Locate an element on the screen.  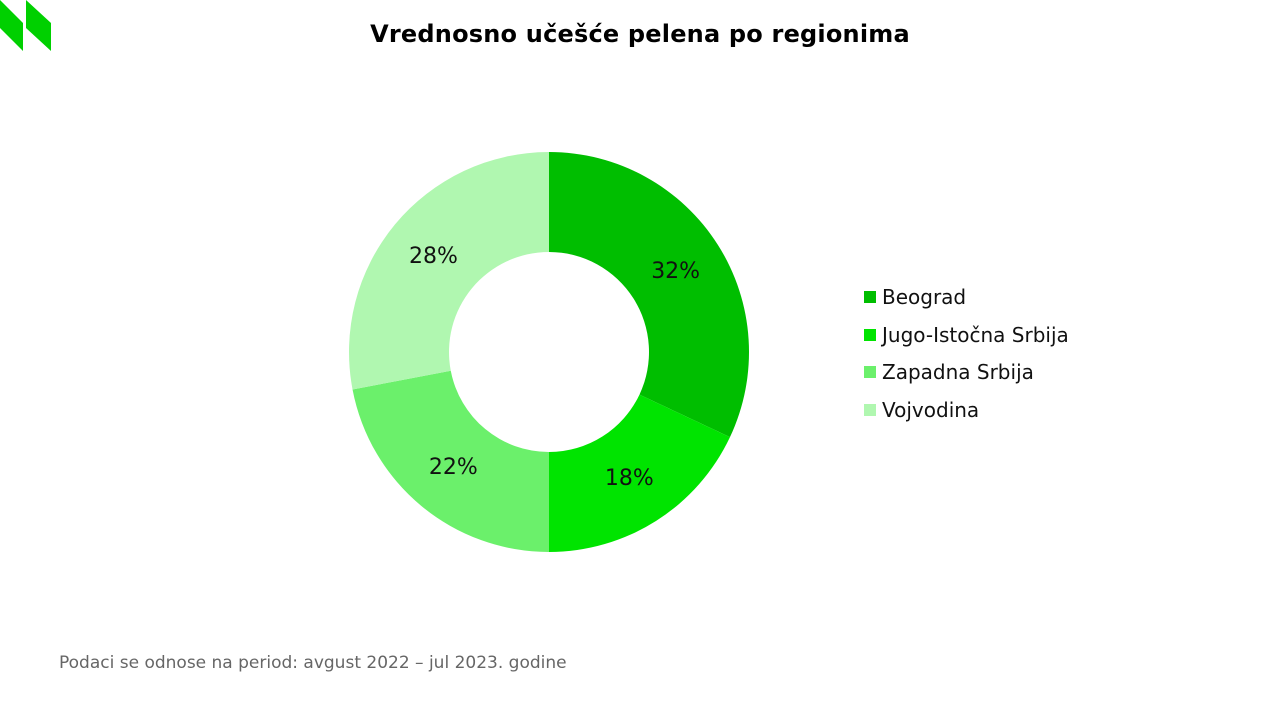
slice-vojvodina is located at coordinates (448, 271).